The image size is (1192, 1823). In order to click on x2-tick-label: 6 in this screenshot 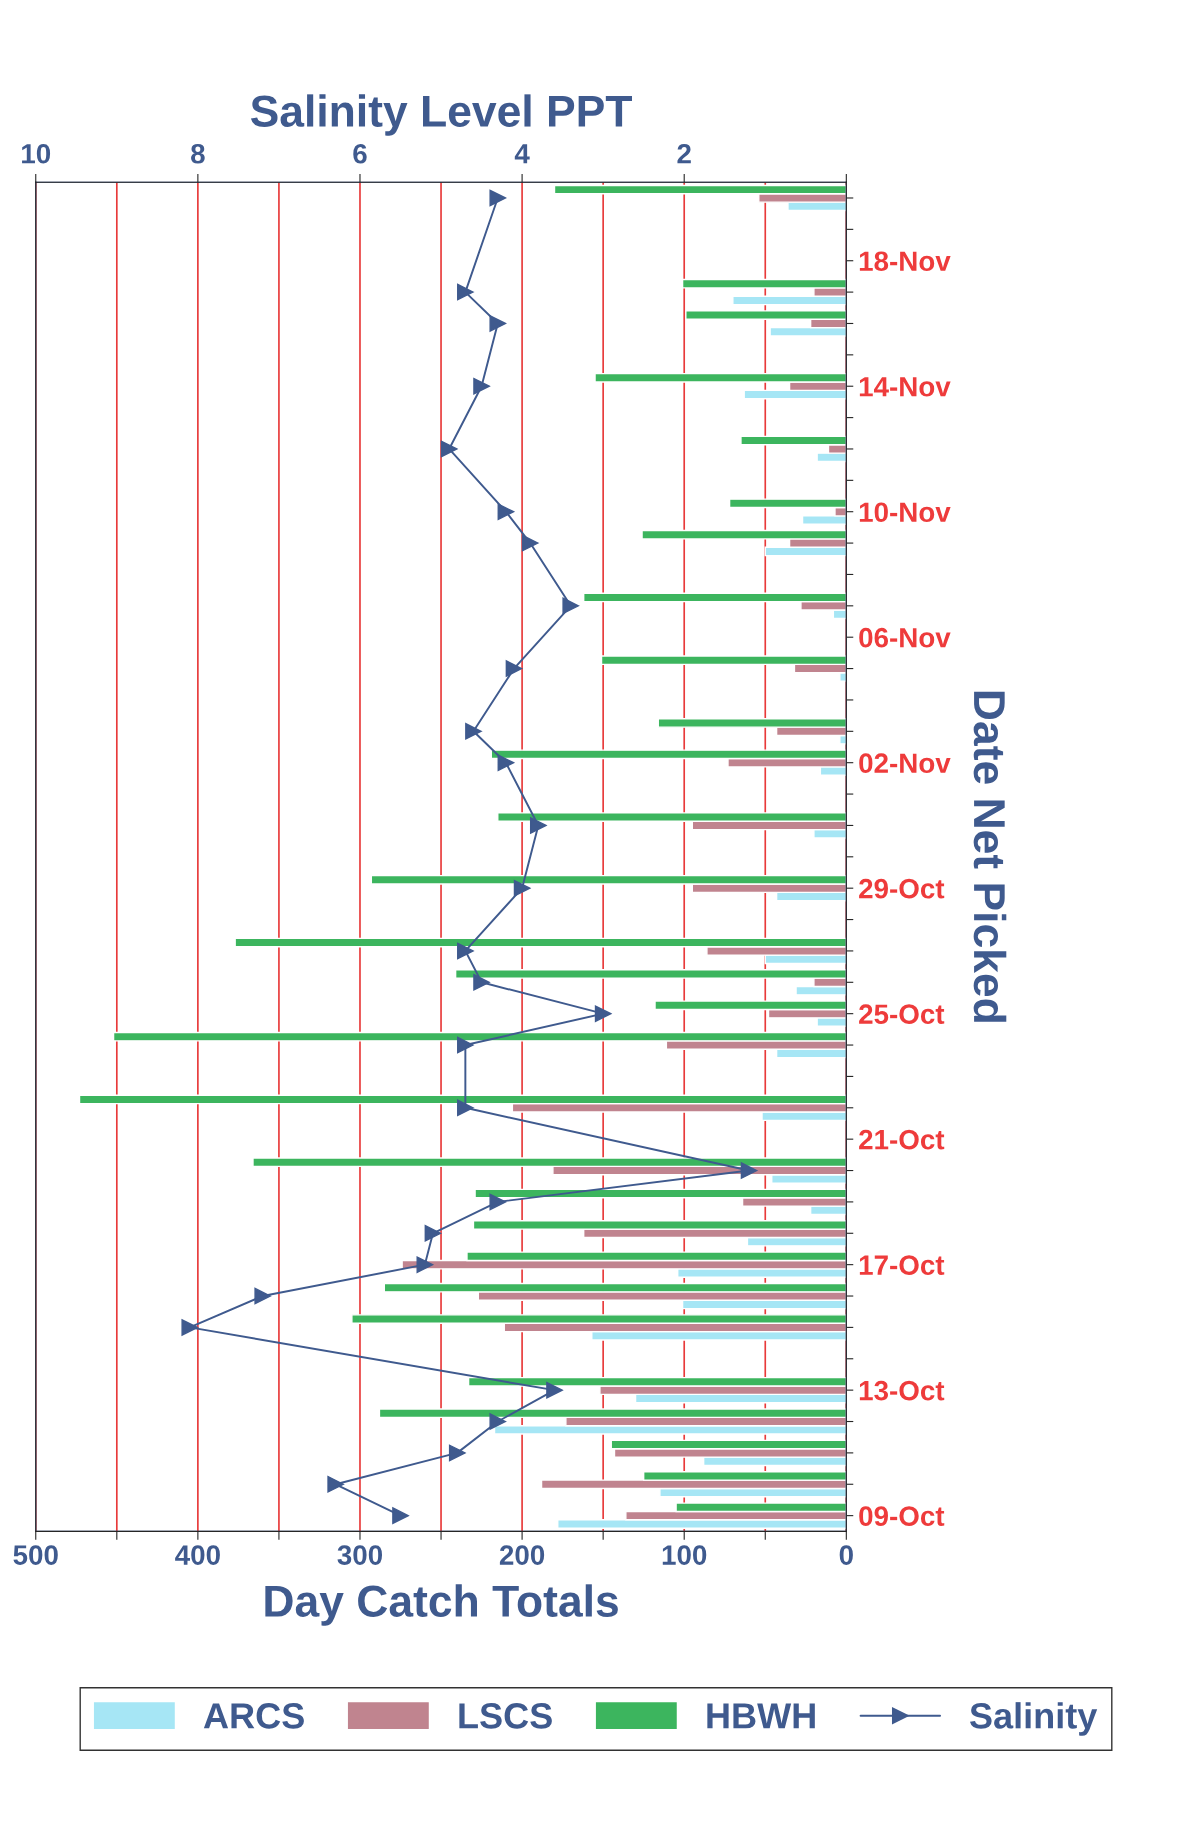, I will do `click(360, 153)`.